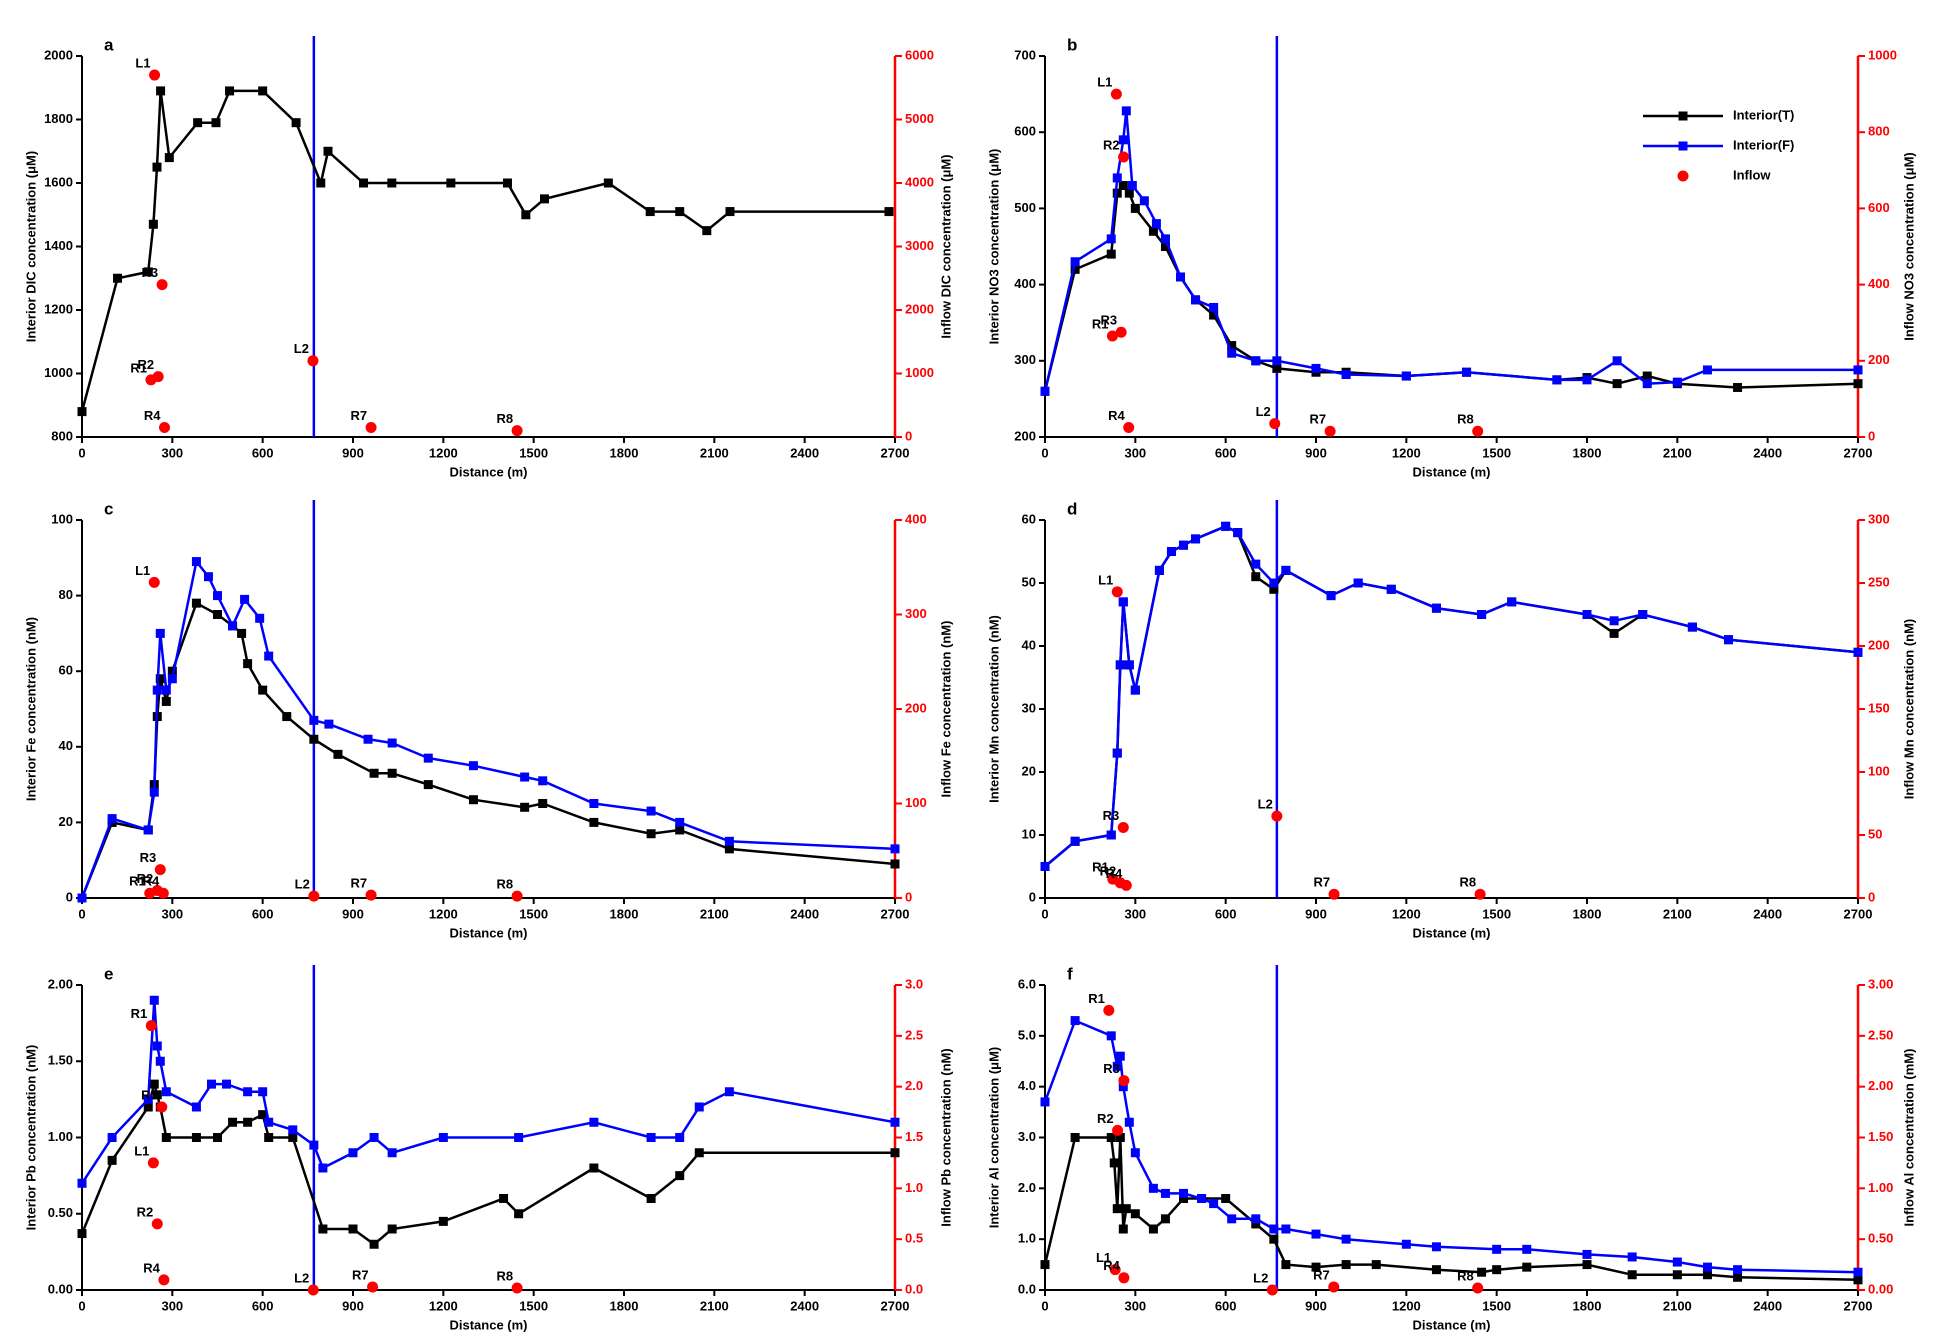 This screenshot has width=1933, height=1342. I want to click on x-tick-label: 300, so click(172, 452).